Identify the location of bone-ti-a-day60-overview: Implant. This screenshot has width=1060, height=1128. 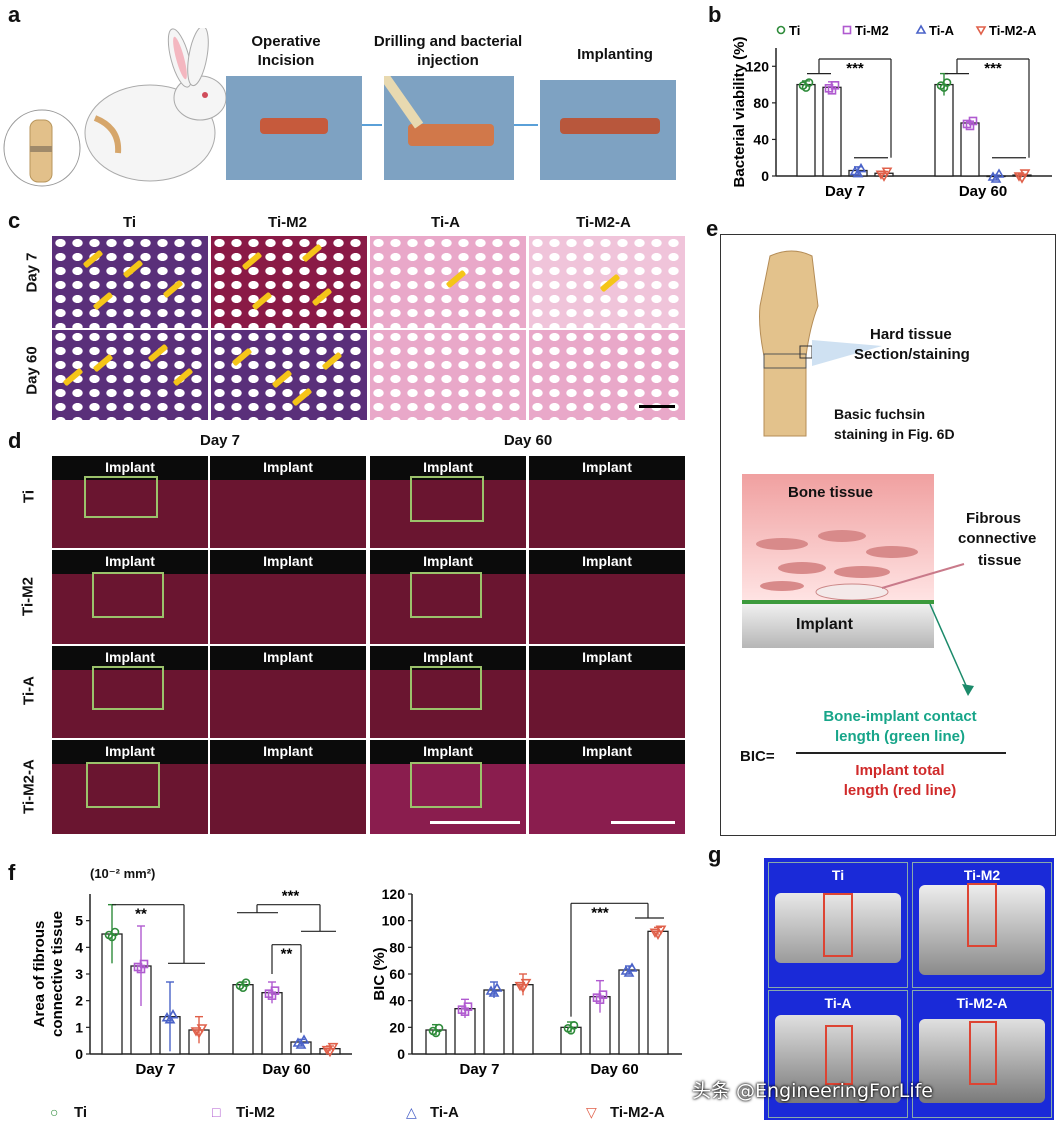
(448, 692).